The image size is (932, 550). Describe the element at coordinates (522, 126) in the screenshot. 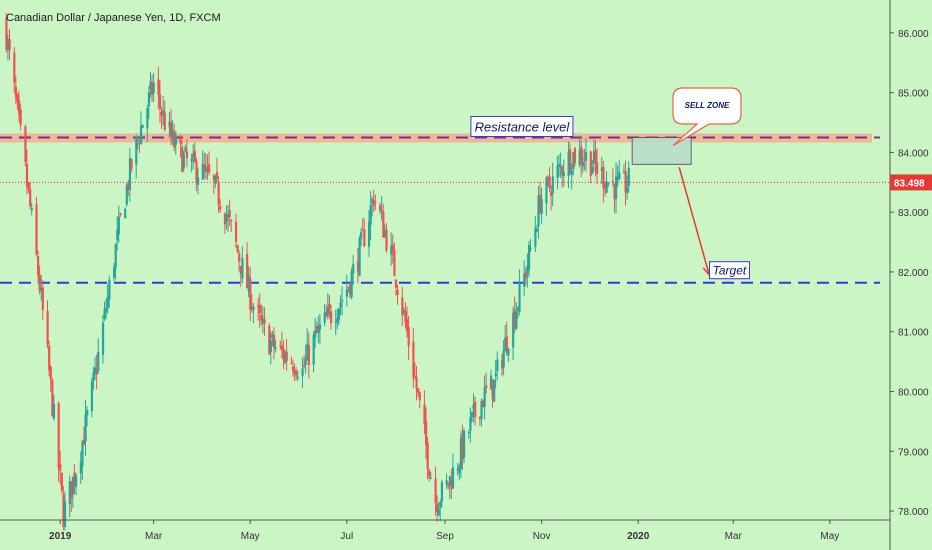

I see `resistance-annotation: Resistance level` at that location.